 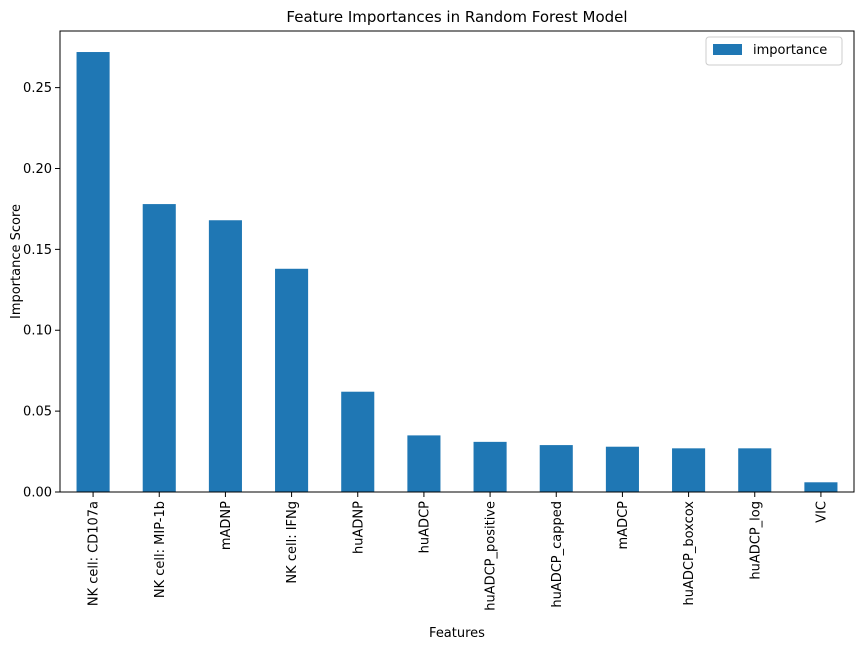 What do you see at coordinates (755, 540) in the screenshot?
I see `x-tick-label: huADCP_log` at bounding box center [755, 540].